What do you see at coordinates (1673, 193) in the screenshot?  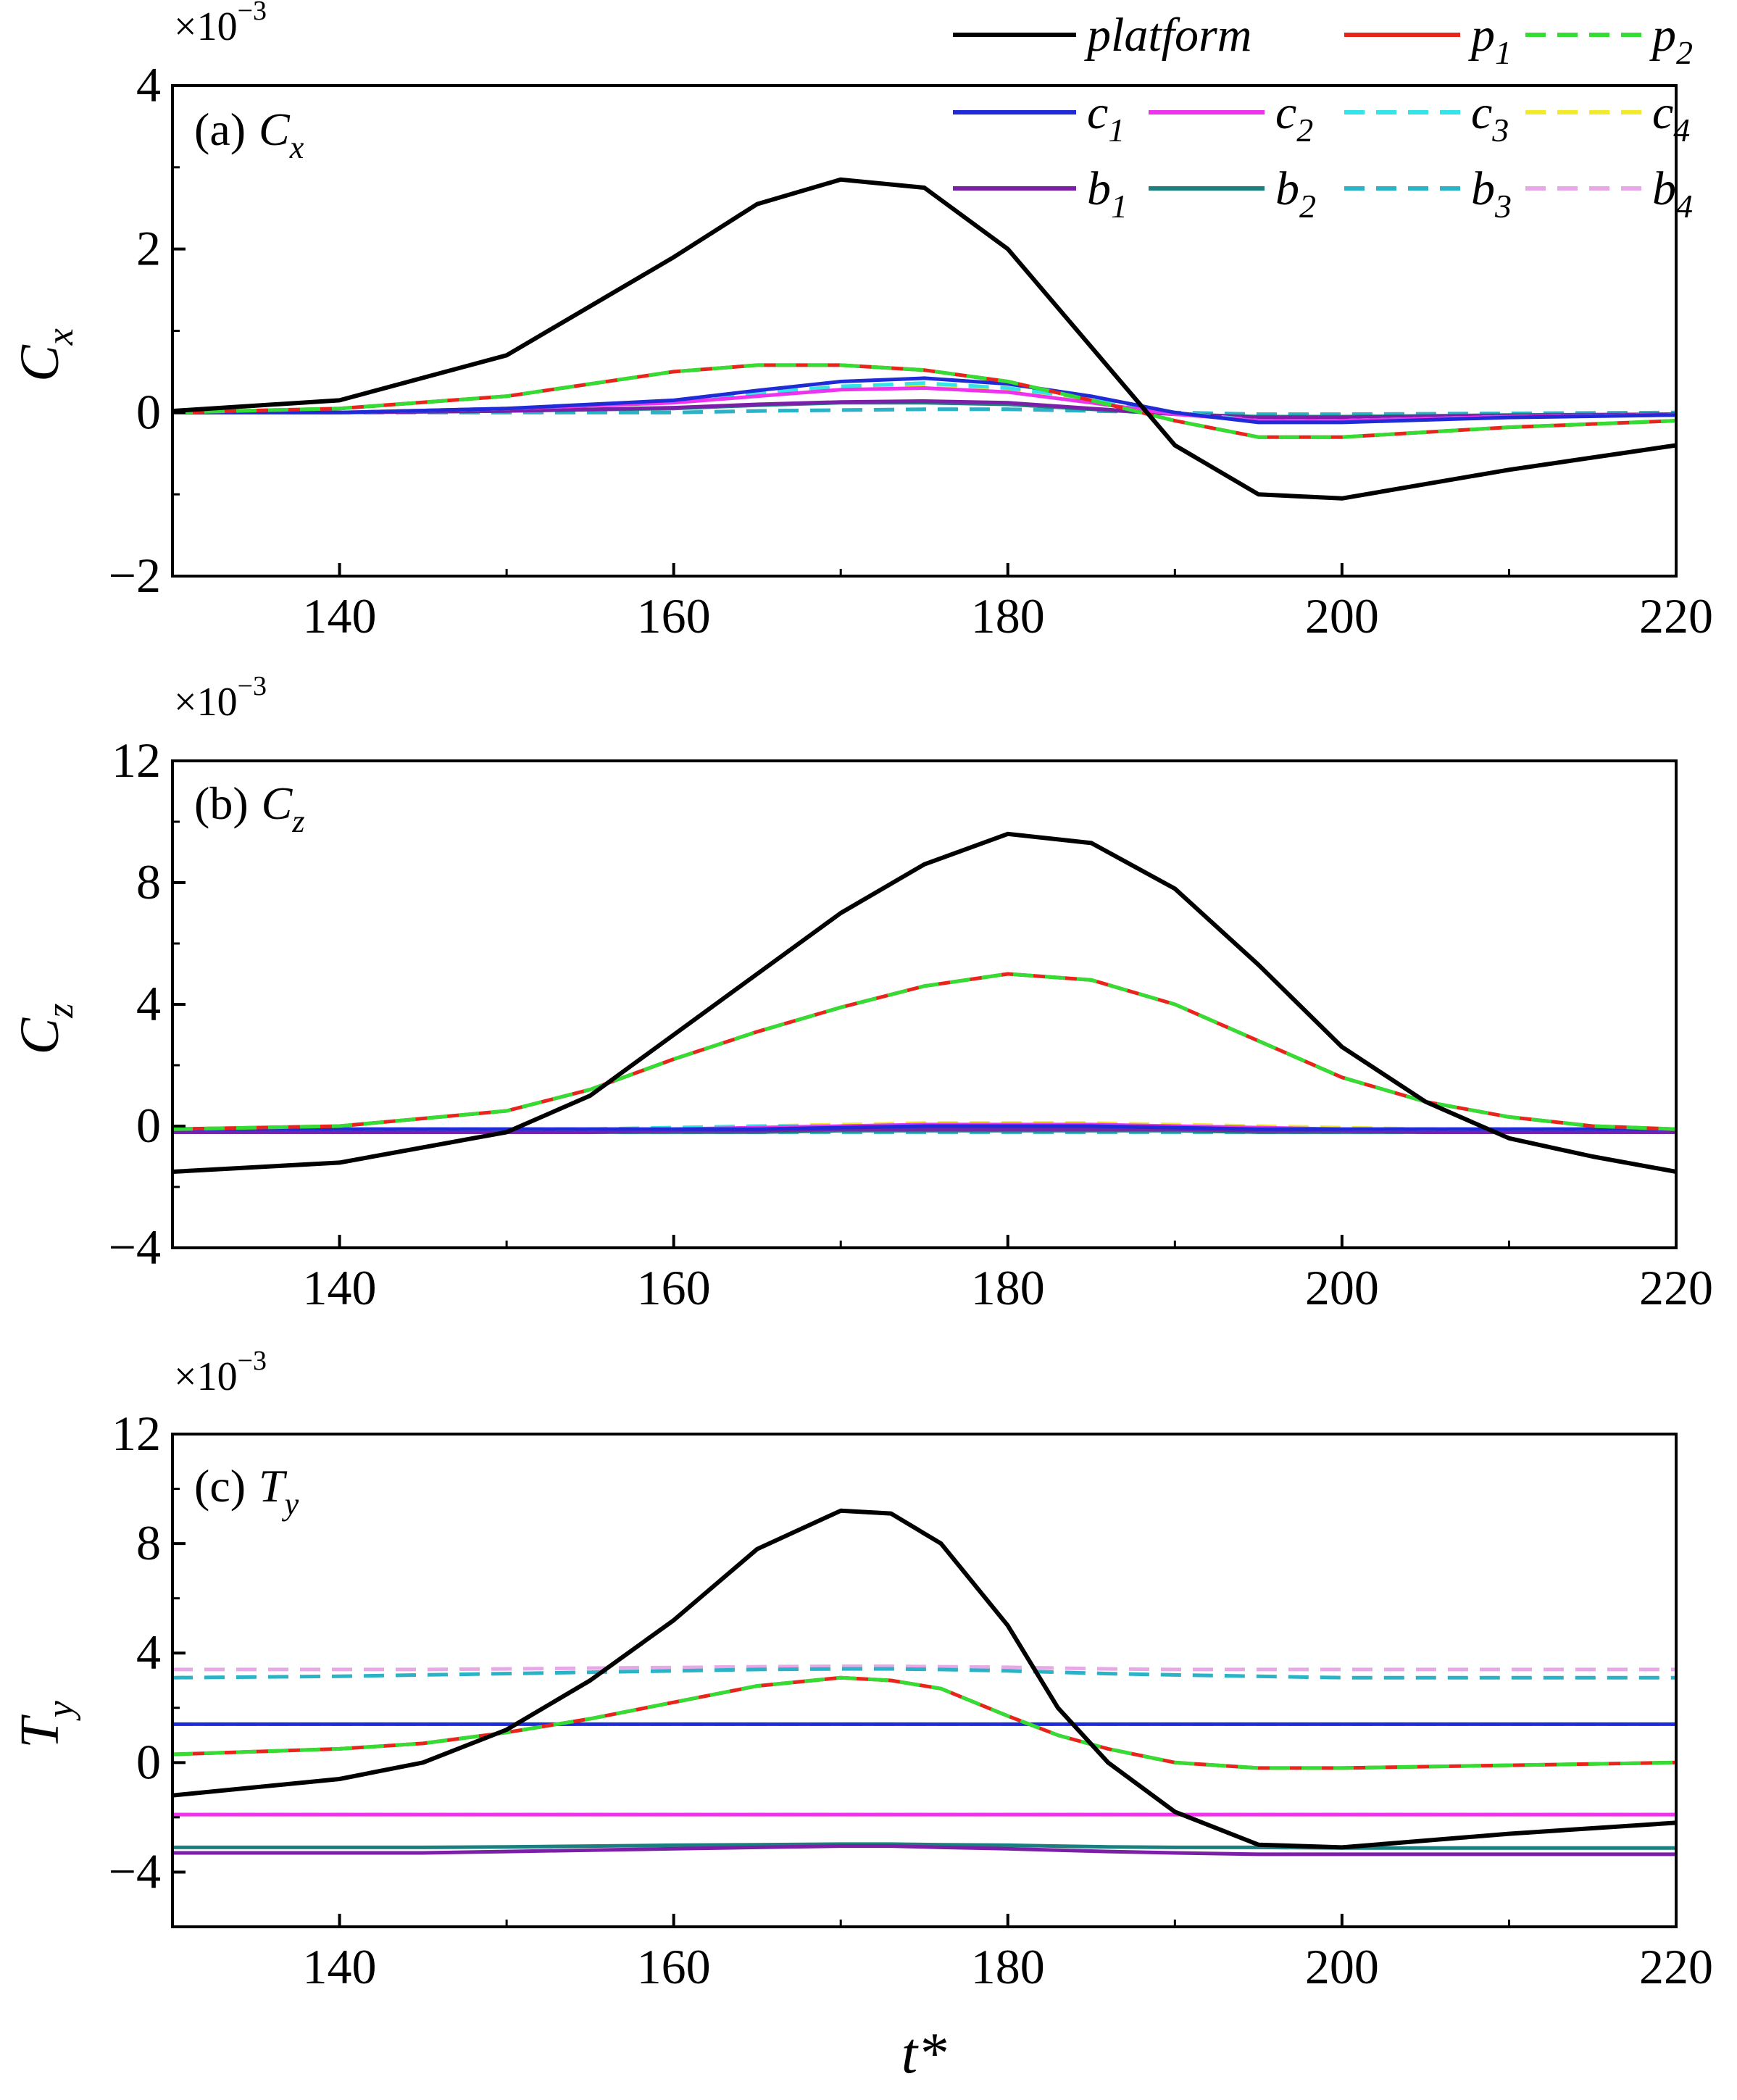 I see `legend-label-b4: b4` at bounding box center [1673, 193].